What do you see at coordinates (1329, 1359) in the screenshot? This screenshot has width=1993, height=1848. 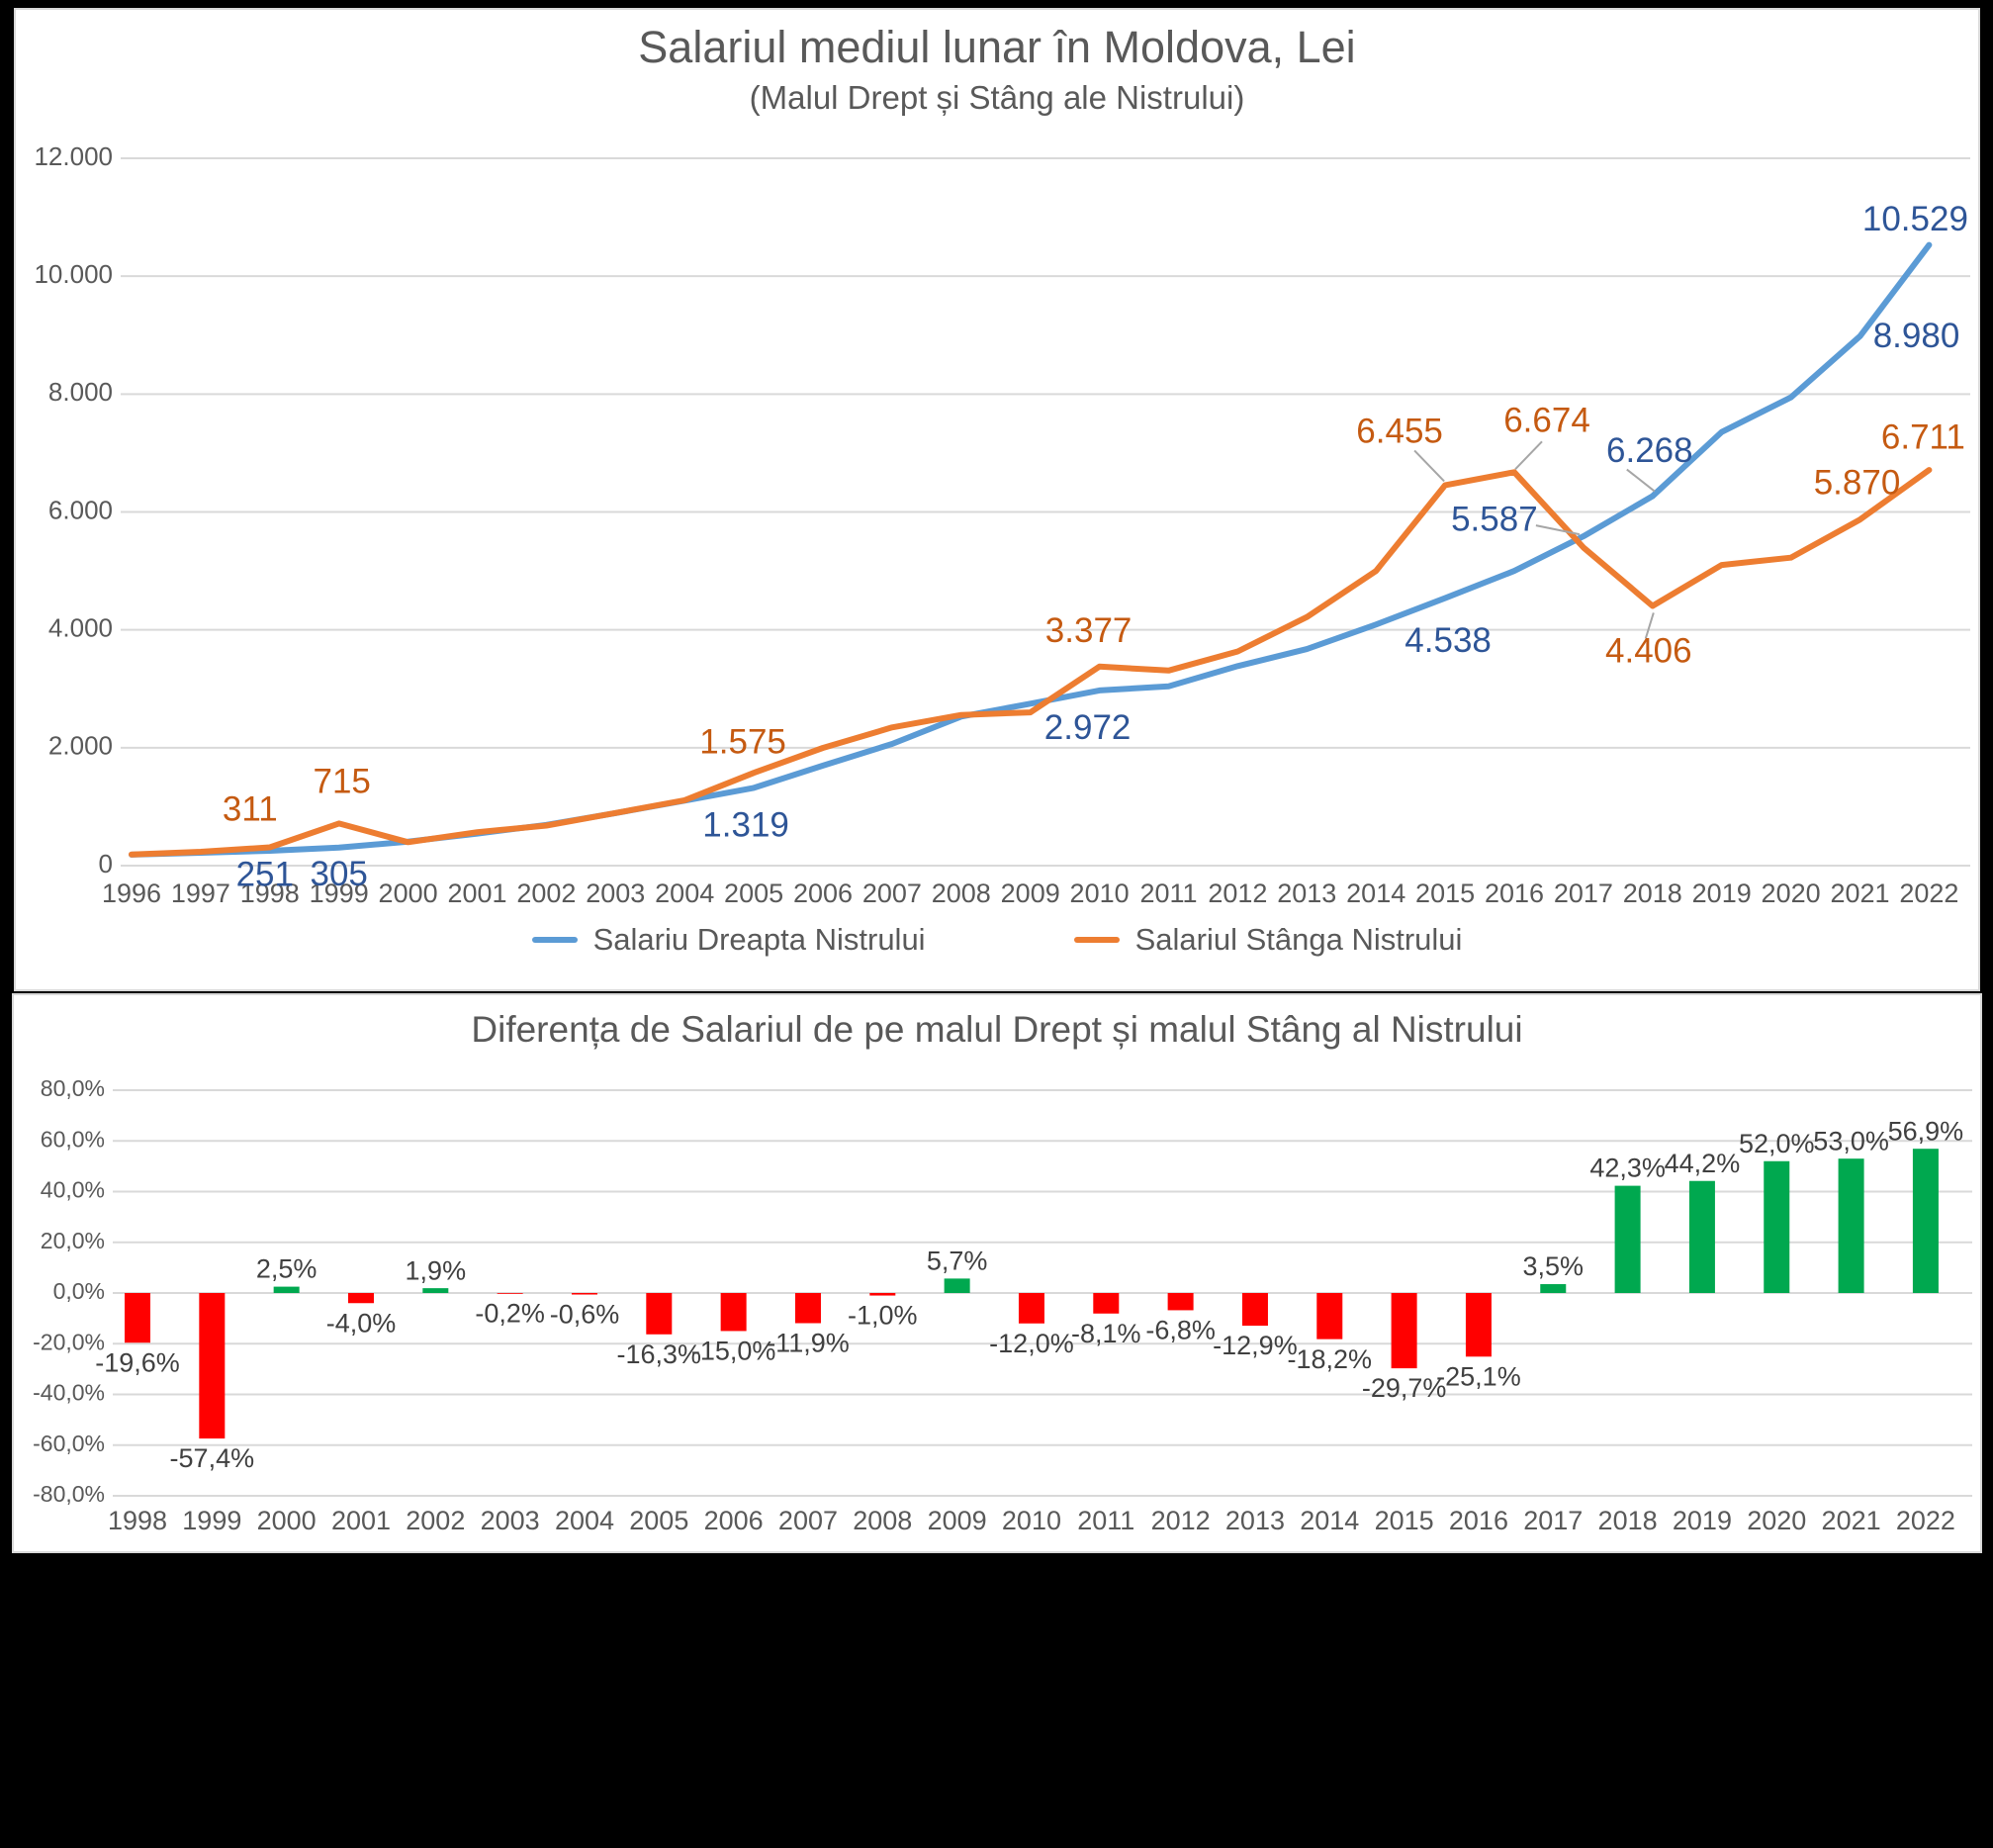 I see `bar-value-label: -18,2%` at bounding box center [1329, 1359].